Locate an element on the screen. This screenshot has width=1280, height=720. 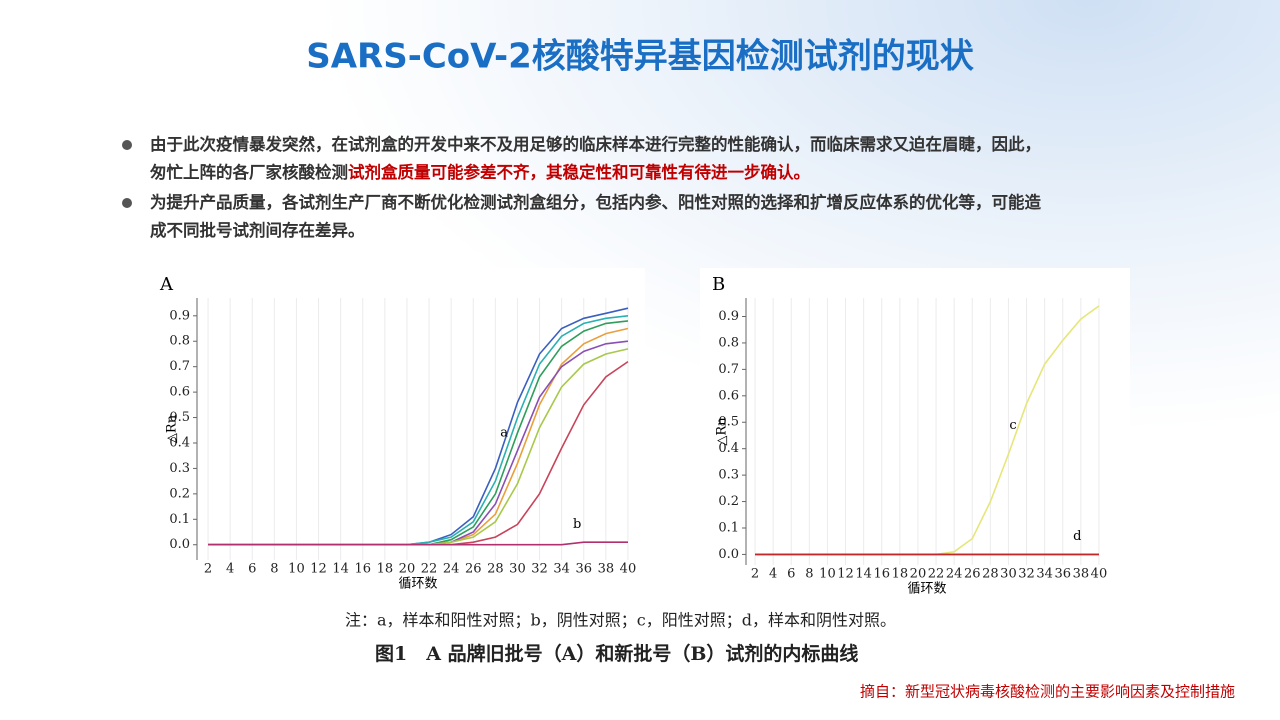
panel-label: B is located at coordinates (718, 284).